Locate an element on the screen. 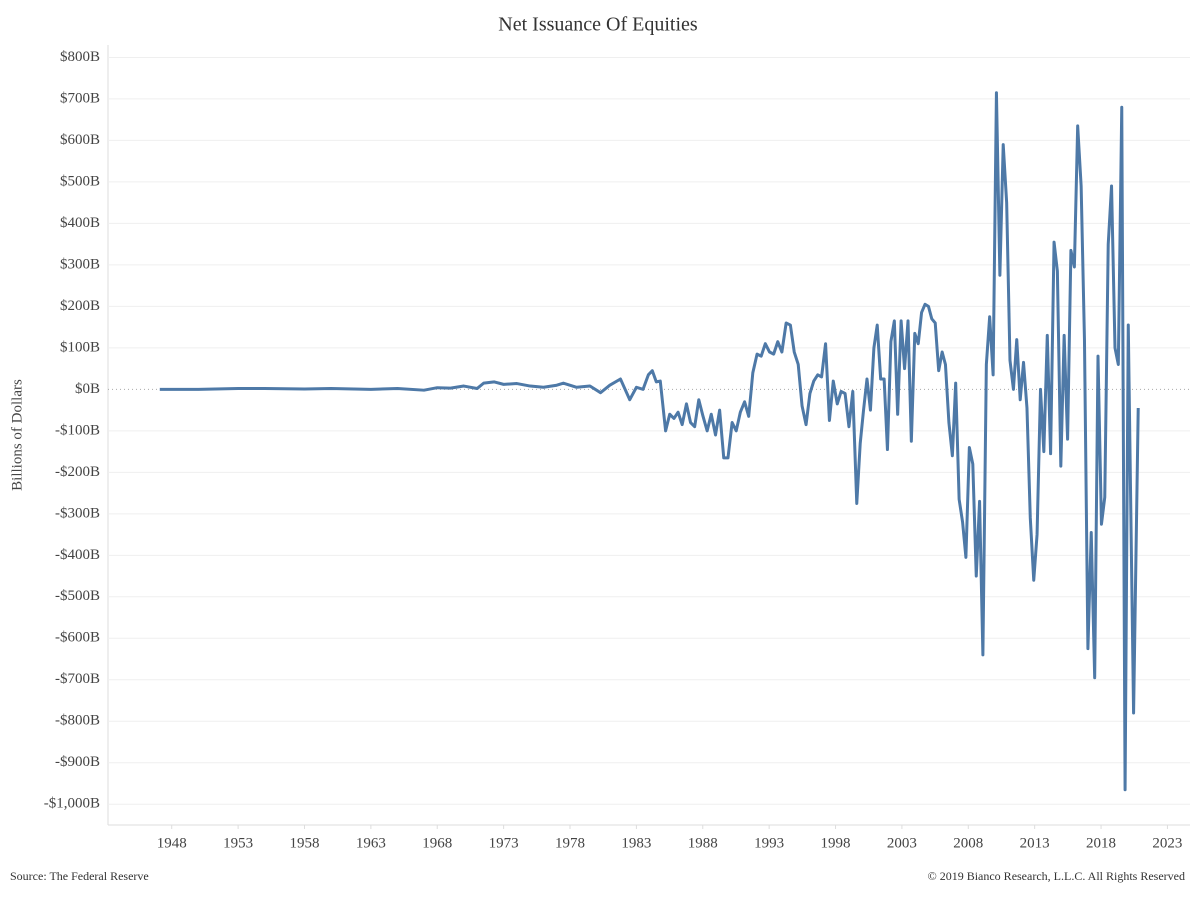 The height and width of the screenshot is (900, 1200). y-tick-label: -$1,000B is located at coordinates (72, 804).